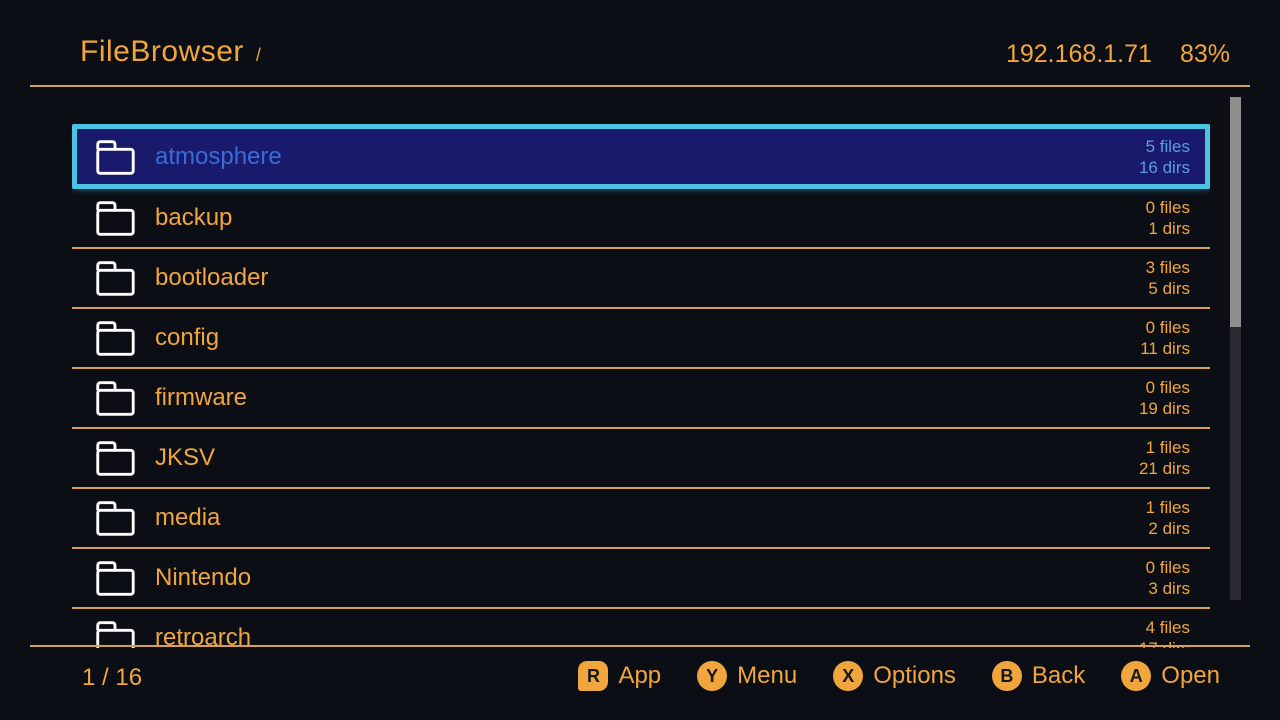 The image size is (1280, 720). What do you see at coordinates (767, 675) in the screenshot?
I see `button-hint-label: Menu` at bounding box center [767, 675].